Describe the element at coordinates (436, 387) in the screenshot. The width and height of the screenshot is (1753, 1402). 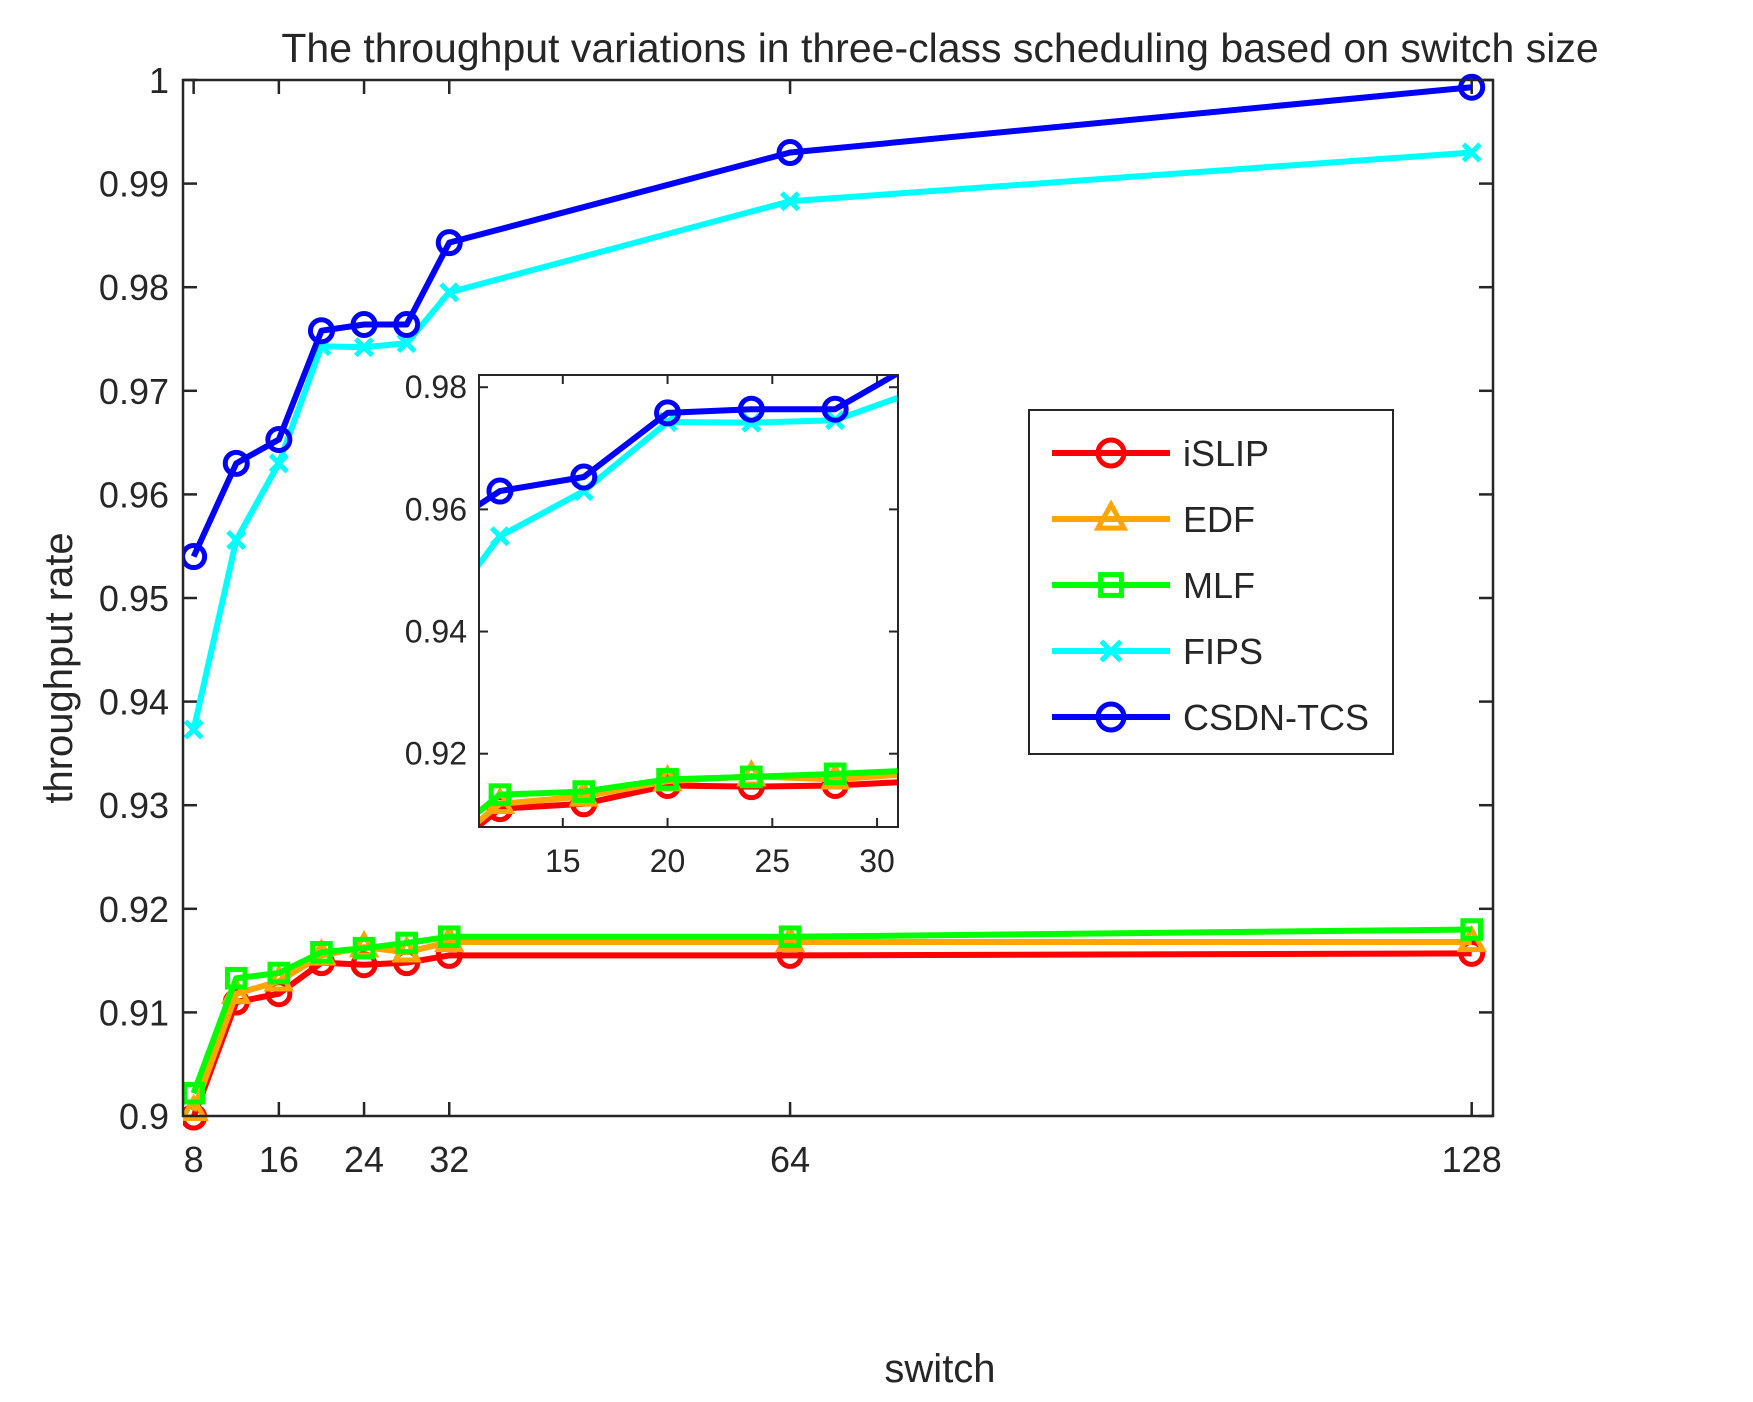
I see `inset-y-tick-label: 0.98` at that location.